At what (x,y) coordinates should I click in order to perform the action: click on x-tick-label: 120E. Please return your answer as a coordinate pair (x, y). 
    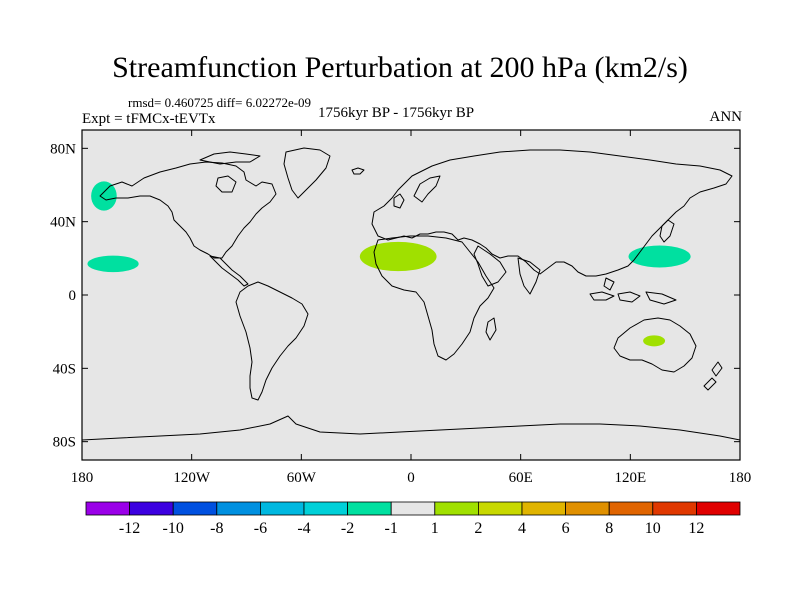
    Looking at the image, I should click on (630, 478).